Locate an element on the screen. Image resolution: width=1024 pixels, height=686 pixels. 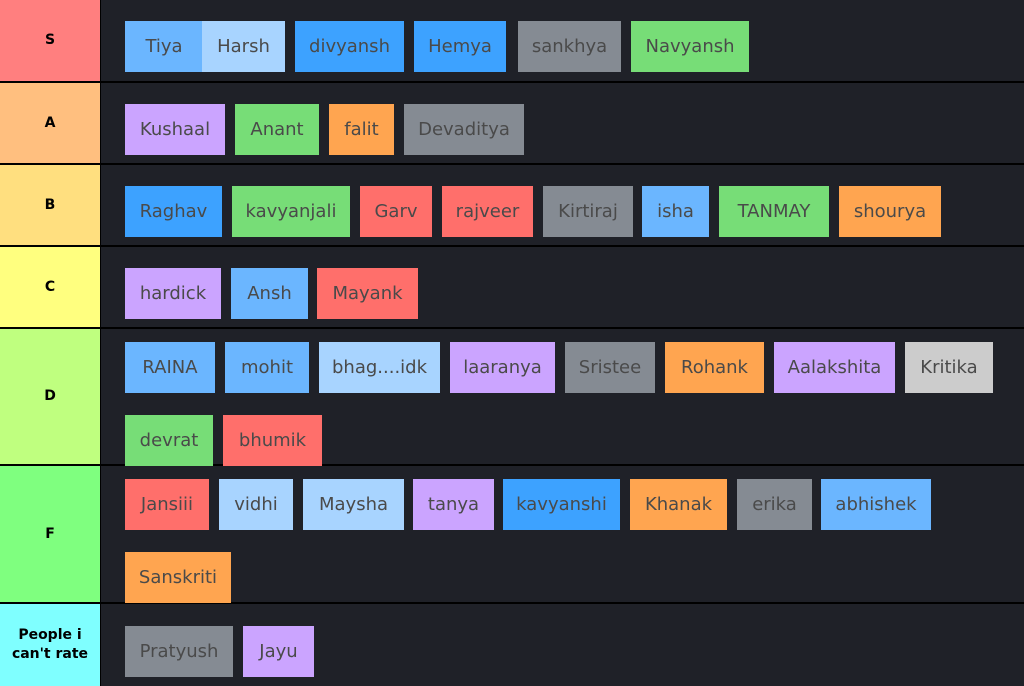
tier-item-laaranya: laaranya is located at coordinates (502, 367).